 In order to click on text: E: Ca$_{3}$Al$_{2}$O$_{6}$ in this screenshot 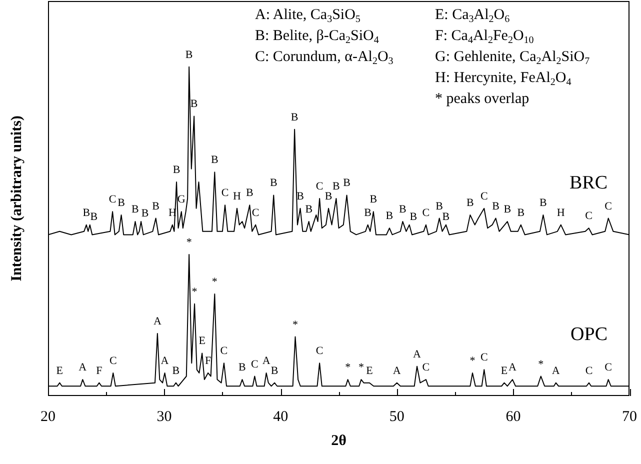, I will do `click(472, 16)`.